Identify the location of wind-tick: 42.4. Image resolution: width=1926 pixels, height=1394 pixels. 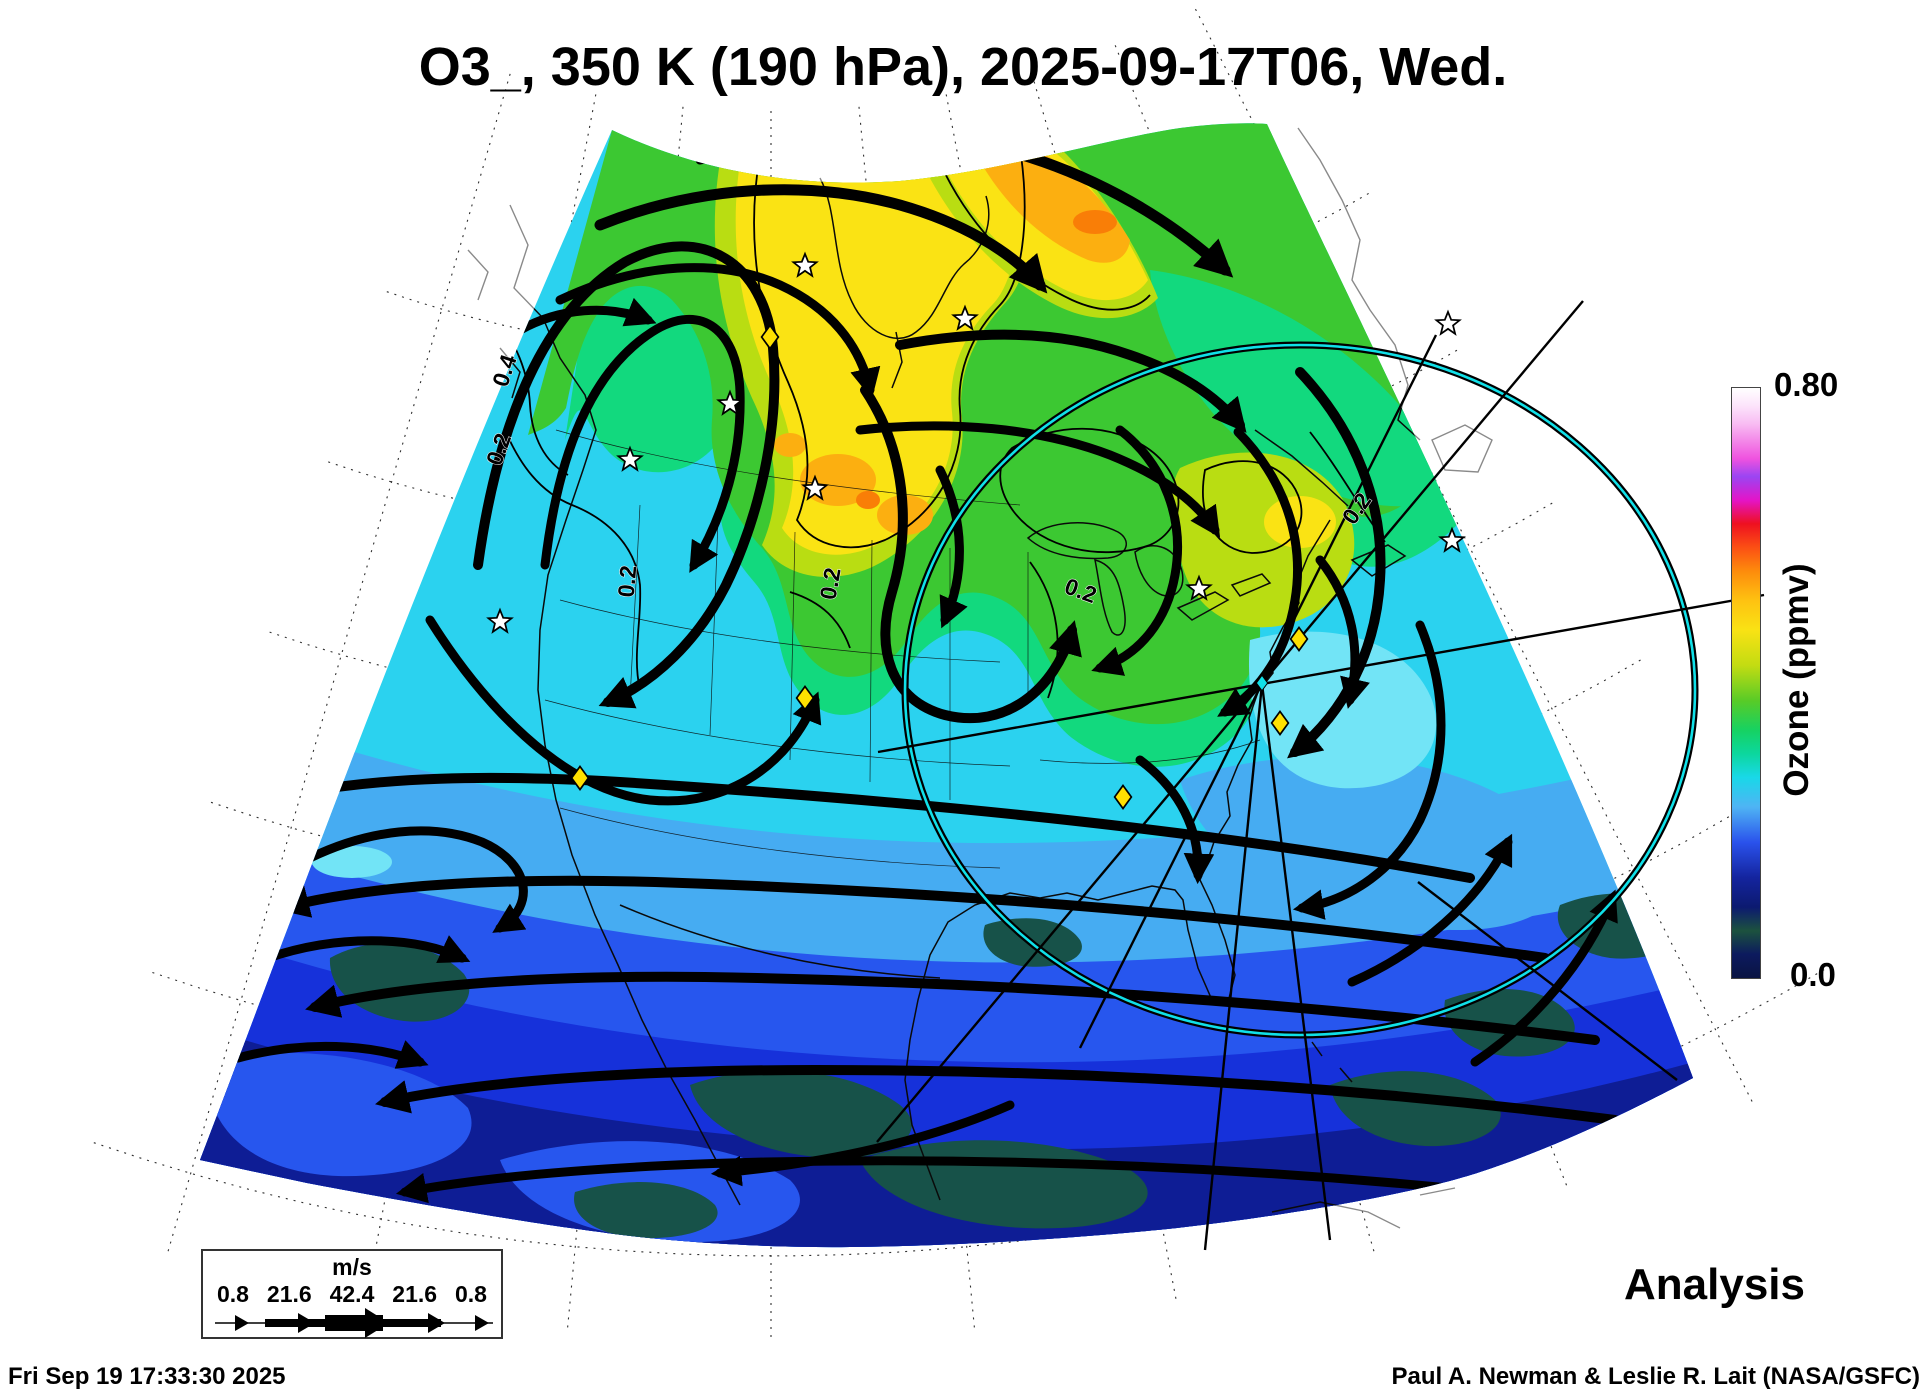
(352, 1294).